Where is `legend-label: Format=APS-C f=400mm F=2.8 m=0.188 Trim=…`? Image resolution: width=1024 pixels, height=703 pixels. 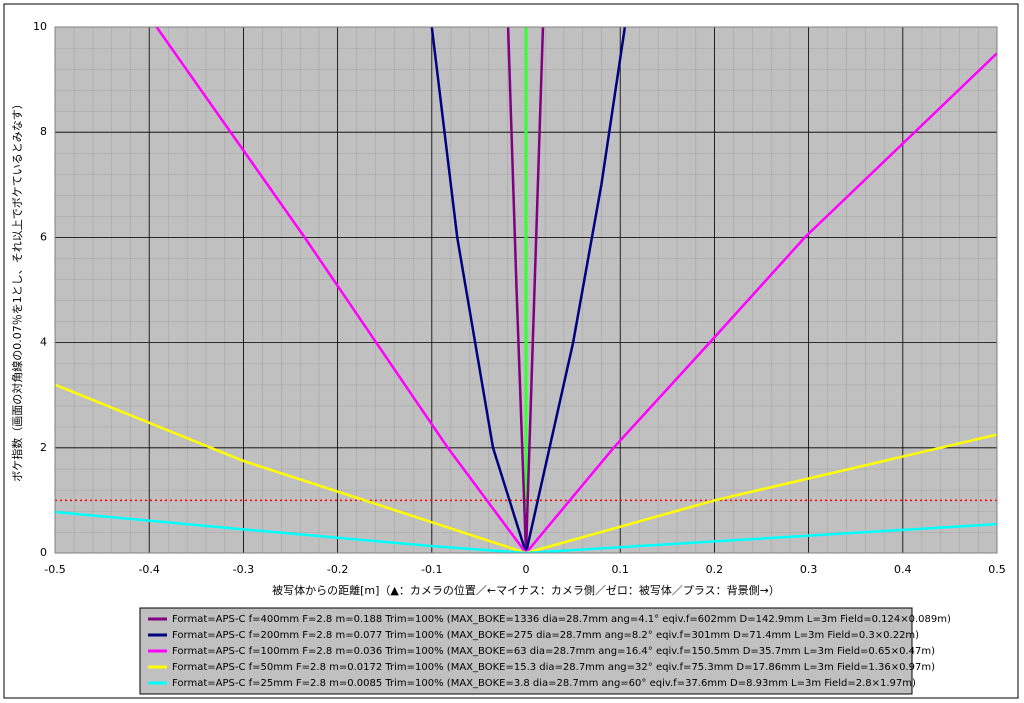 legend-label: Format=APS-C f=400mm F=2.8 m=0.188 Trim=… is located at coordinates (561, 619).